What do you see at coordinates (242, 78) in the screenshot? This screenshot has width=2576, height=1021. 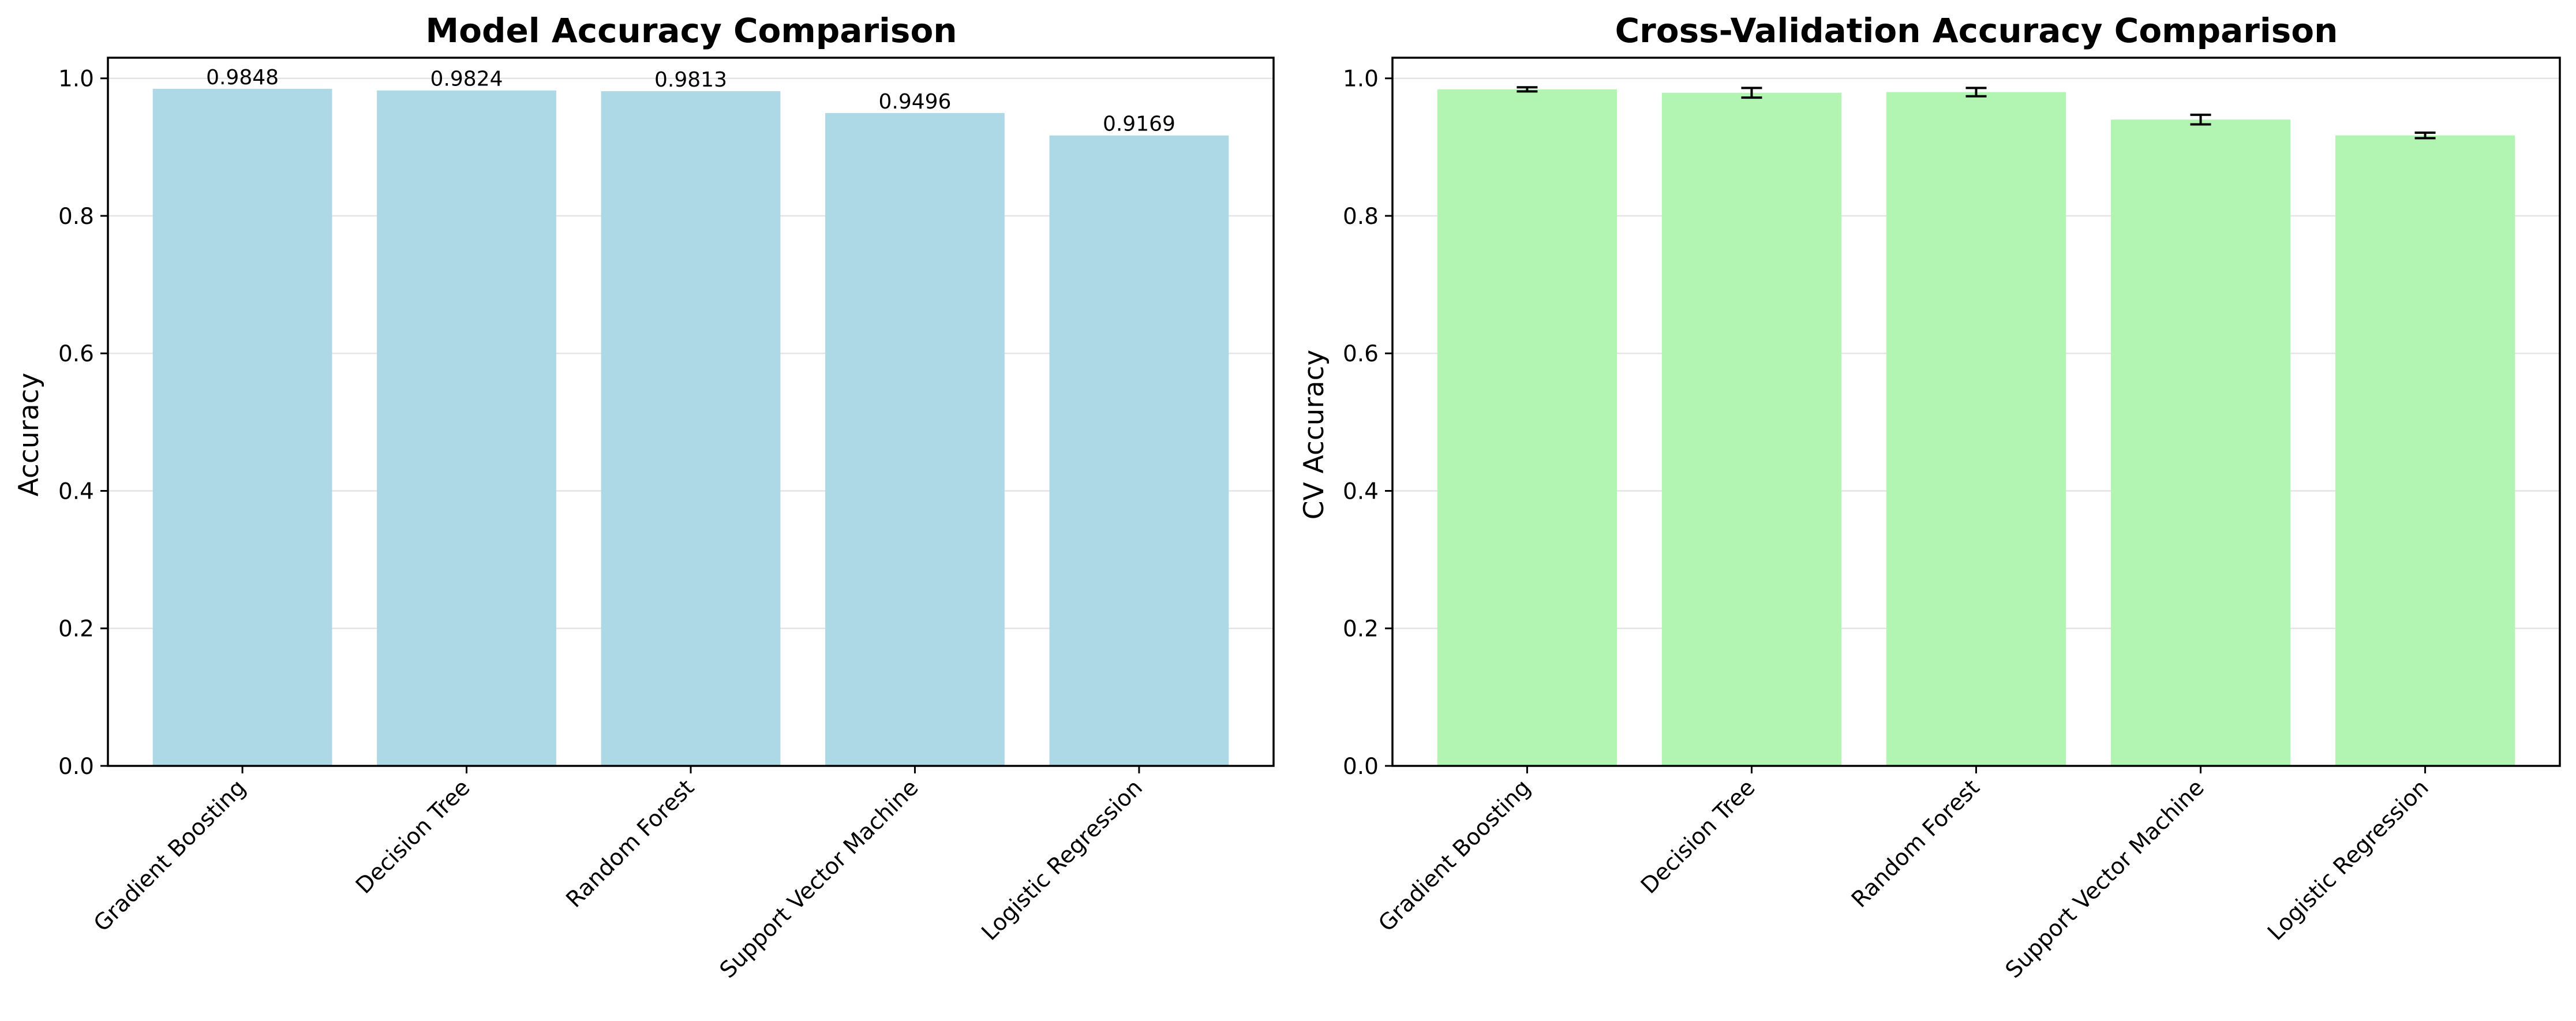 I see `data-label: 0.9848` at bounding box center [242, 78].